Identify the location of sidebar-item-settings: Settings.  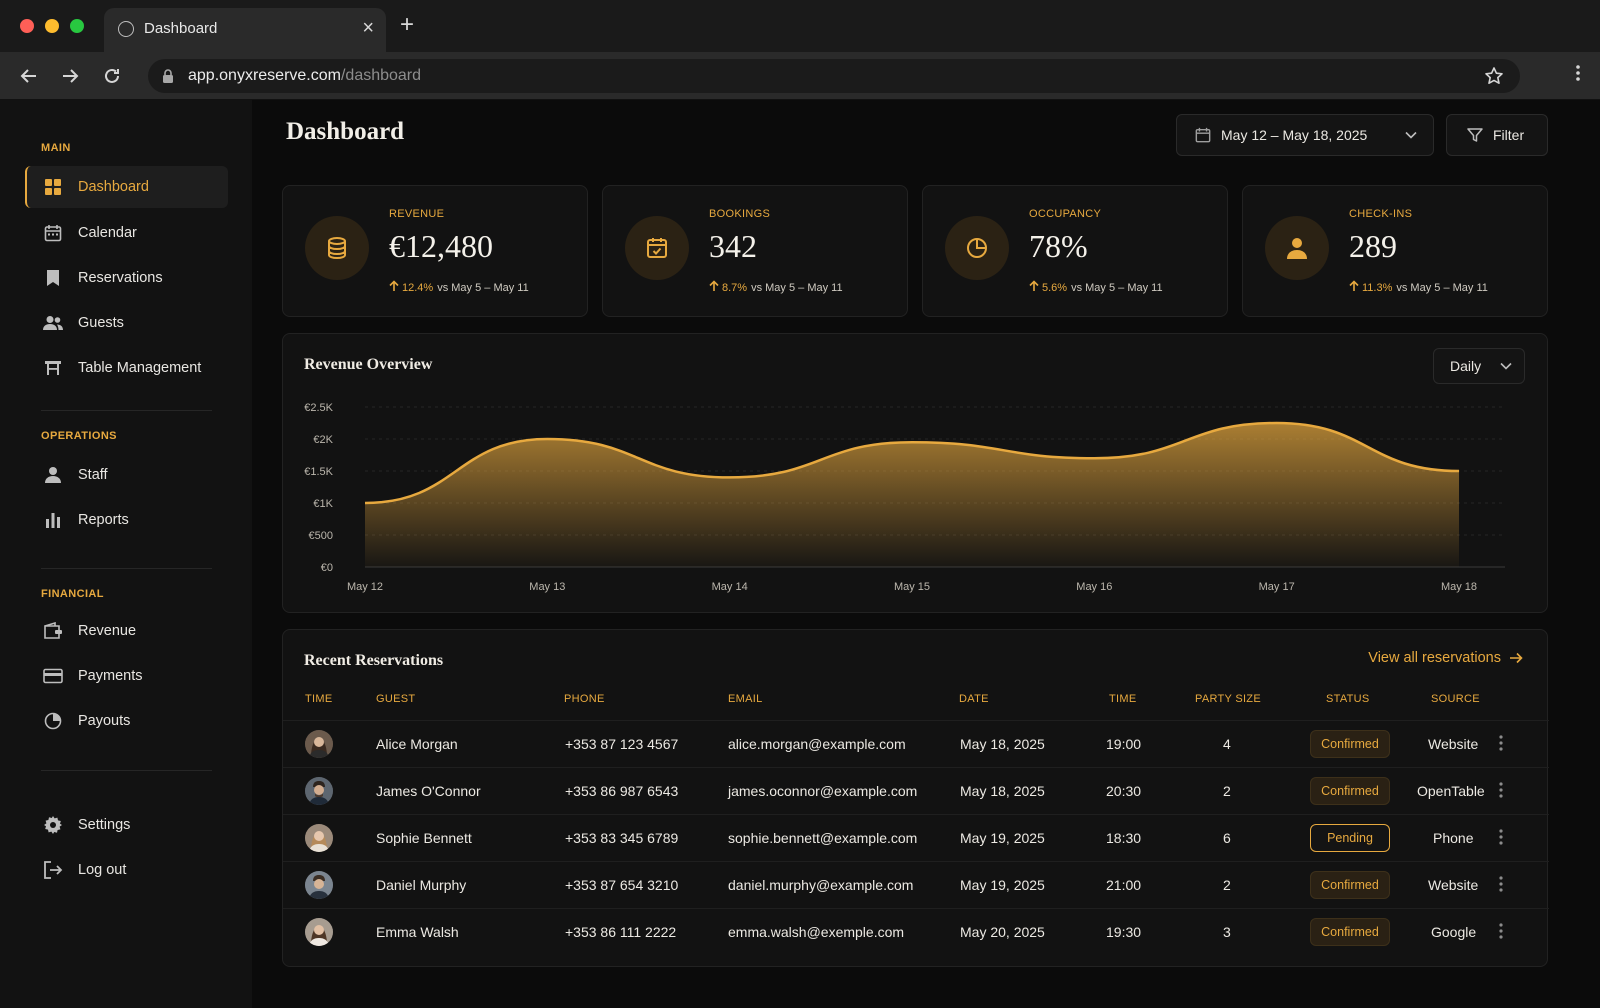
(126, 825).